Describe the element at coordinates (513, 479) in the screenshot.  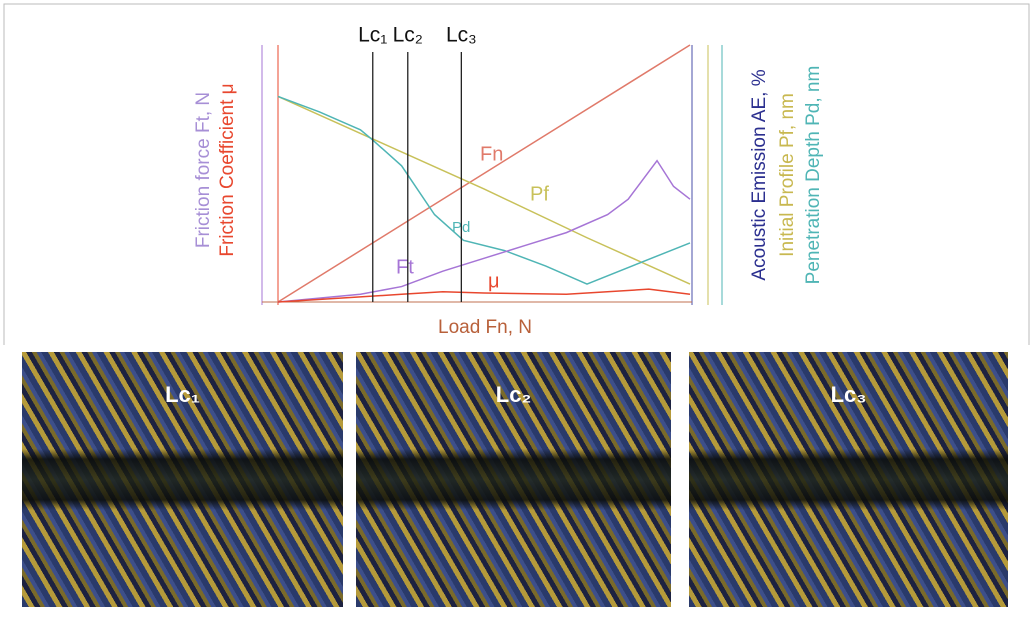
I see `micrograph: Lc₂` at that location.